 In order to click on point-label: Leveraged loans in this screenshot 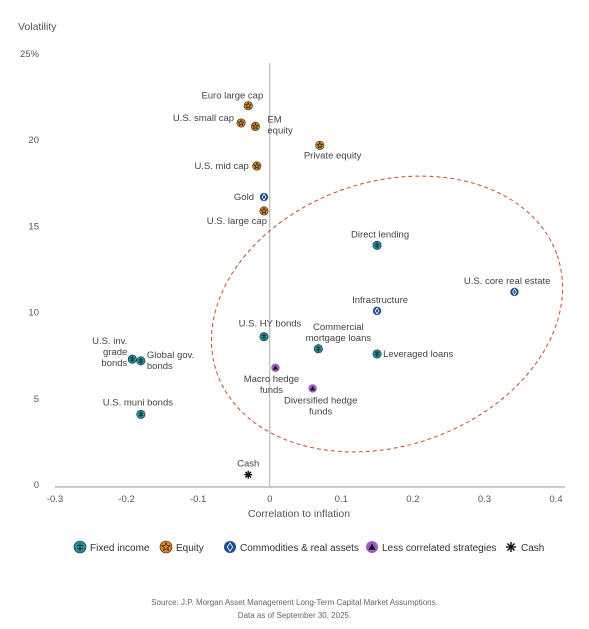, I will do `click(418, 354)`.